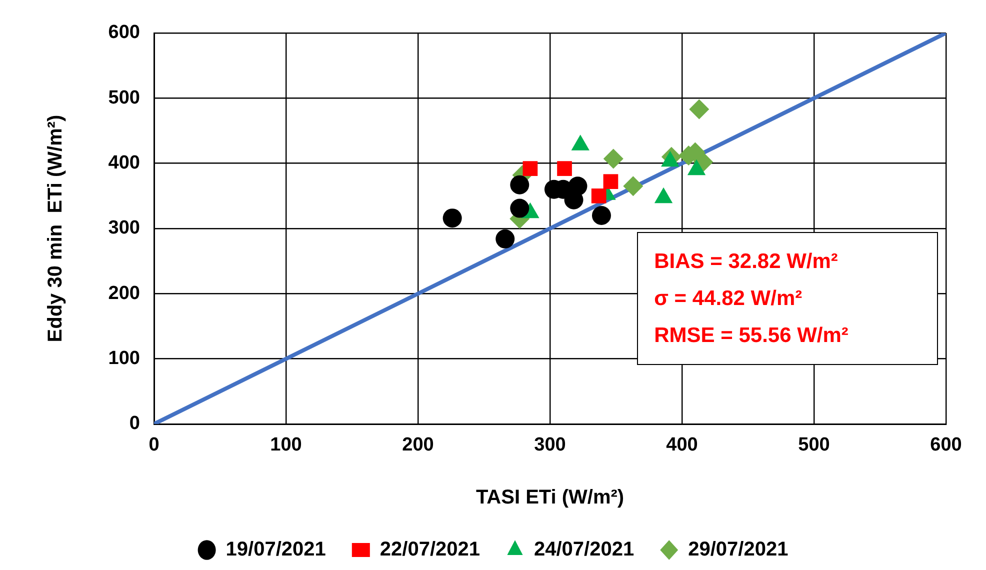 The width and height of the screenshot is (986, 570). I want to click on legend-label: 19/07/2021, so click(276, 549).